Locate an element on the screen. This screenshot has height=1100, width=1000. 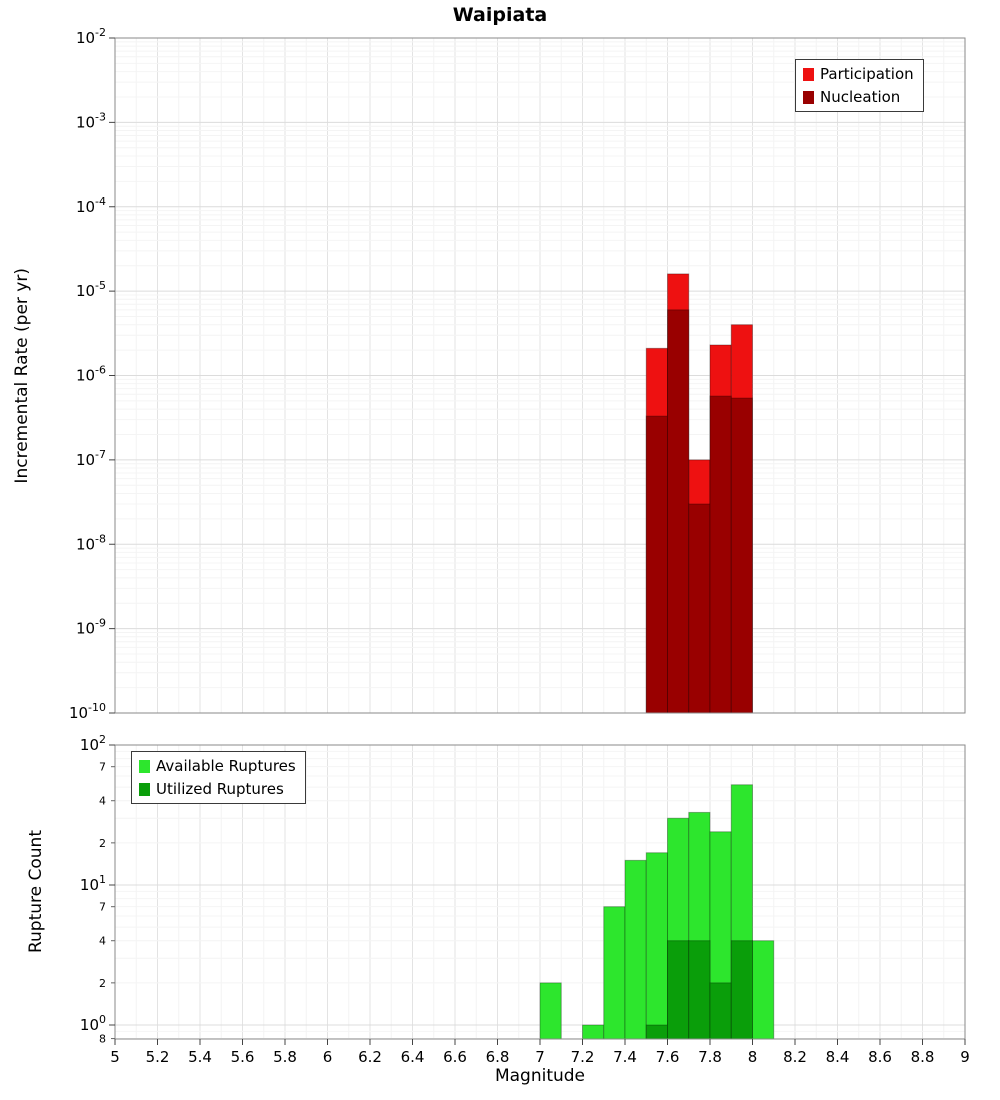
x-tick-label: 8.6 is located at coordinates (880, 1057).